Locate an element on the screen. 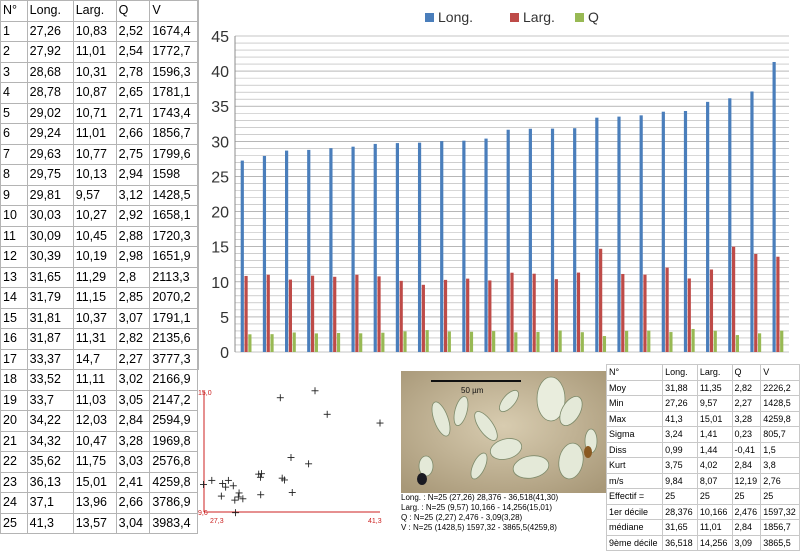 The width and height of the screenshot is (800, 551). stats-cell: 0,23 is located at coordinates (746, 434).